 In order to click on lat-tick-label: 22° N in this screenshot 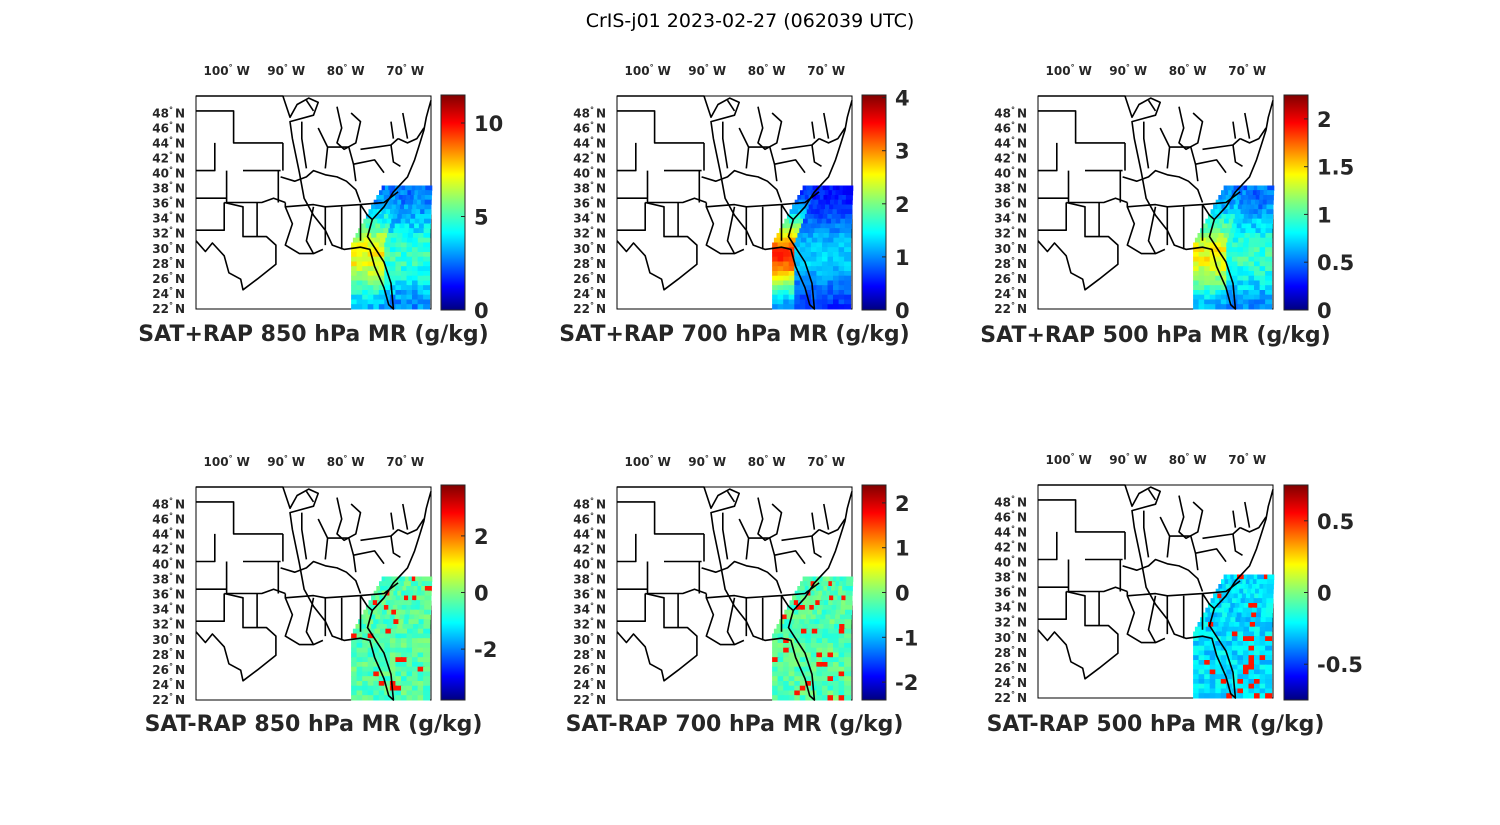, I will do `click(589, 308)`.